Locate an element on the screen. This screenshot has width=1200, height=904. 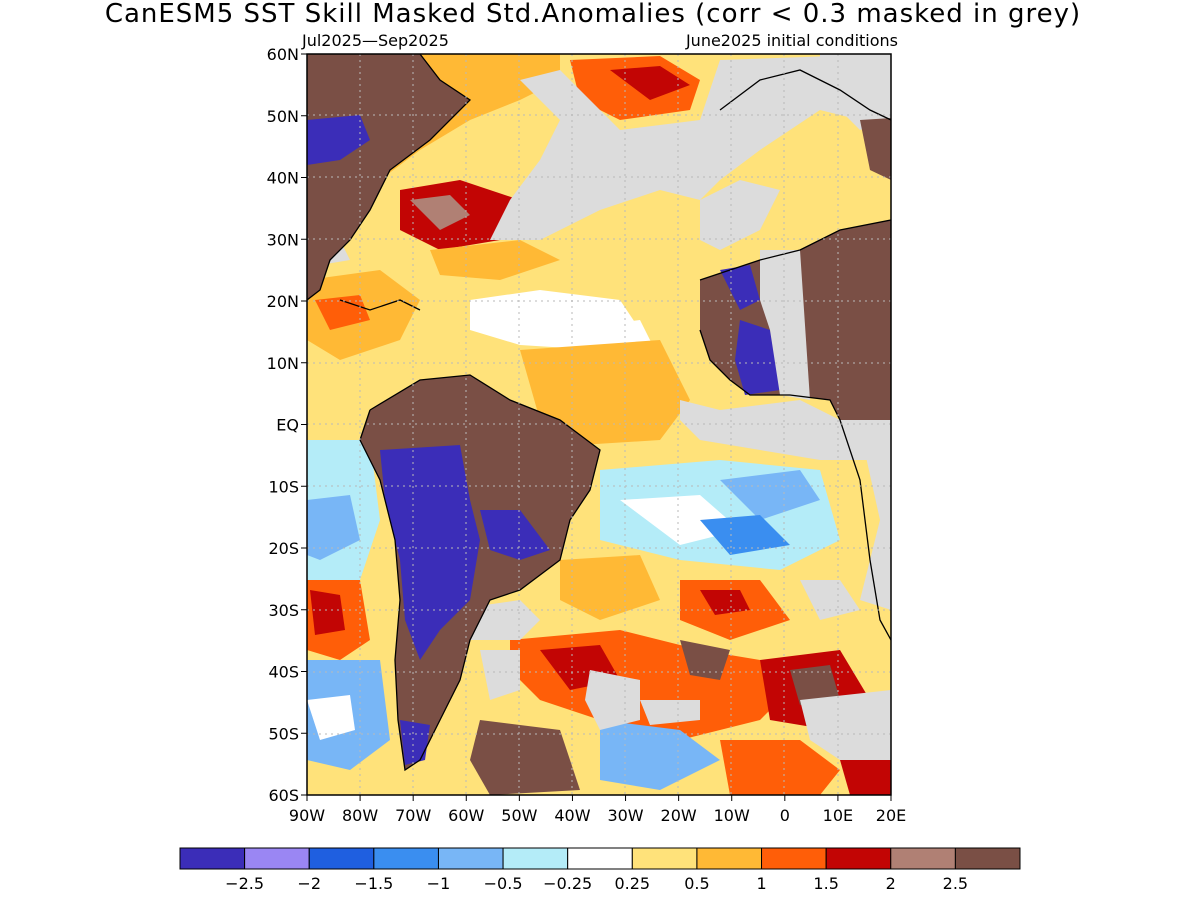
longitude-axis: 90W 80W 70W 60W 50W 40W 30W 20W 10W 0 10E 20E is located at coordinates (597, 810).